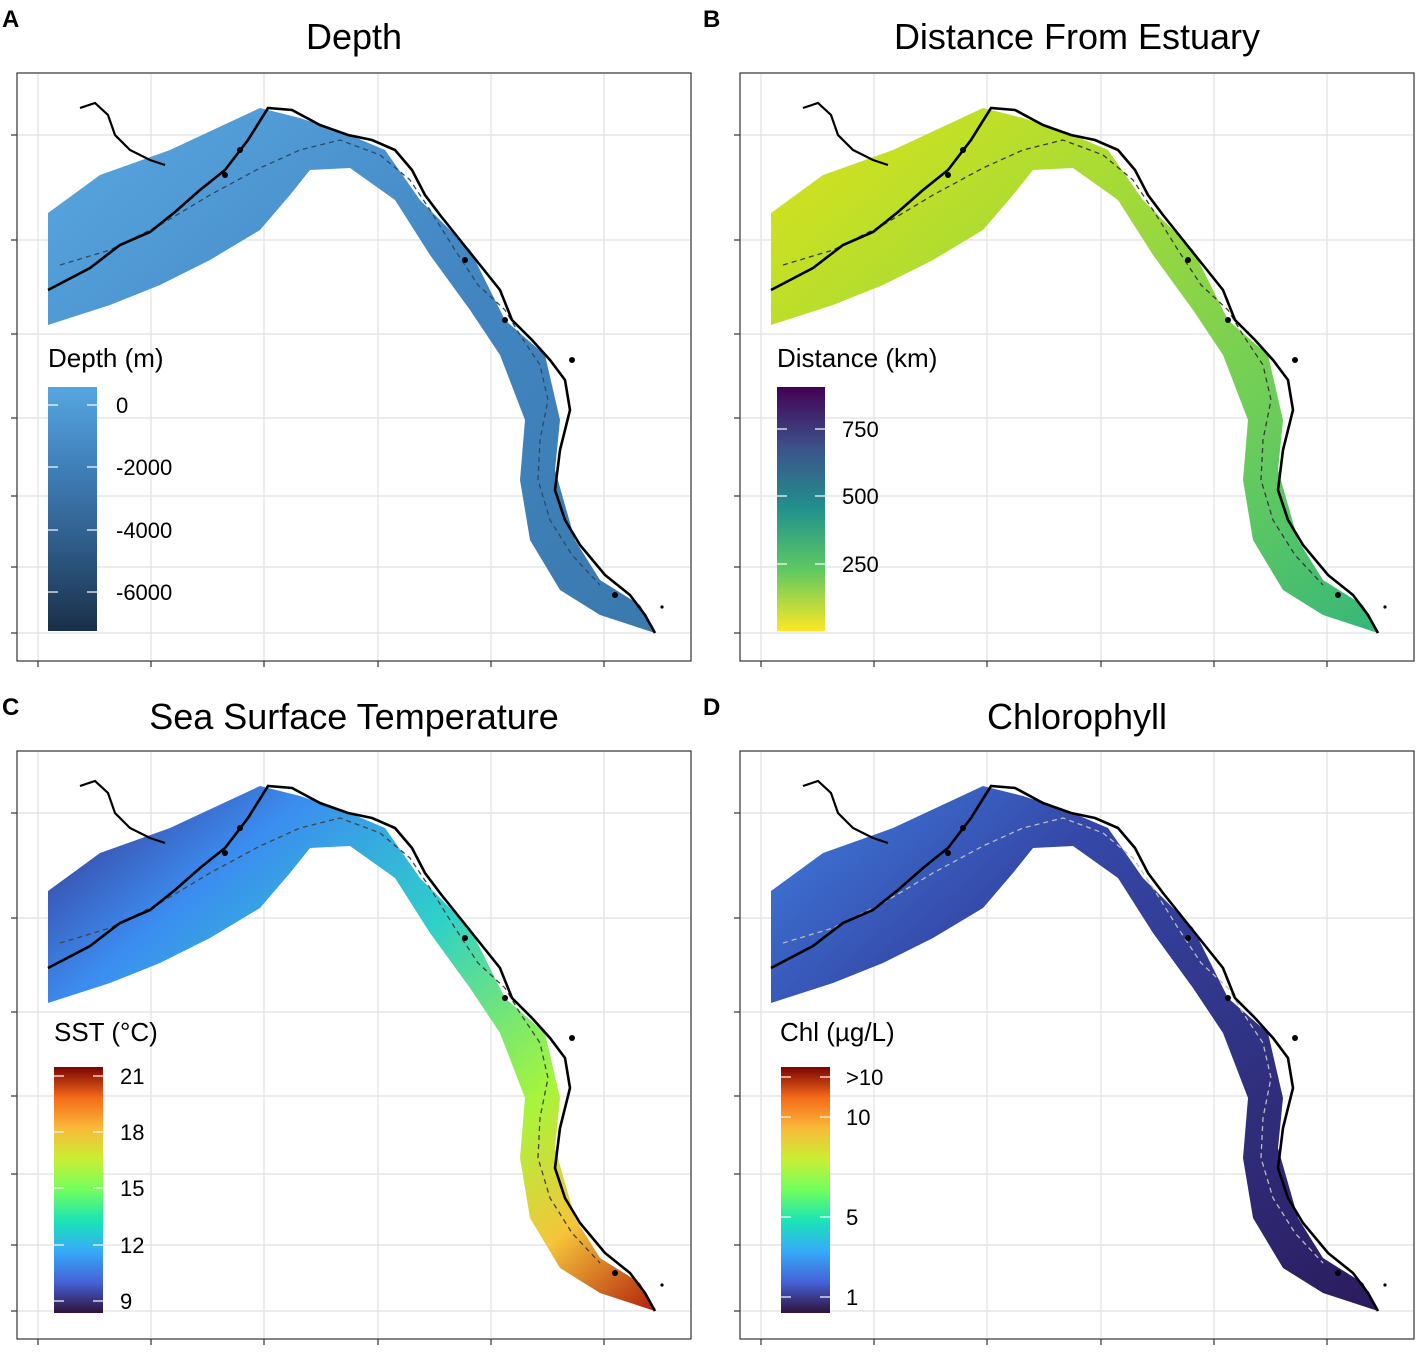 The height and width of the screenshot is (1352, 1422). I want to click on legend-label-chl-3: 1, so click(852, 1297).